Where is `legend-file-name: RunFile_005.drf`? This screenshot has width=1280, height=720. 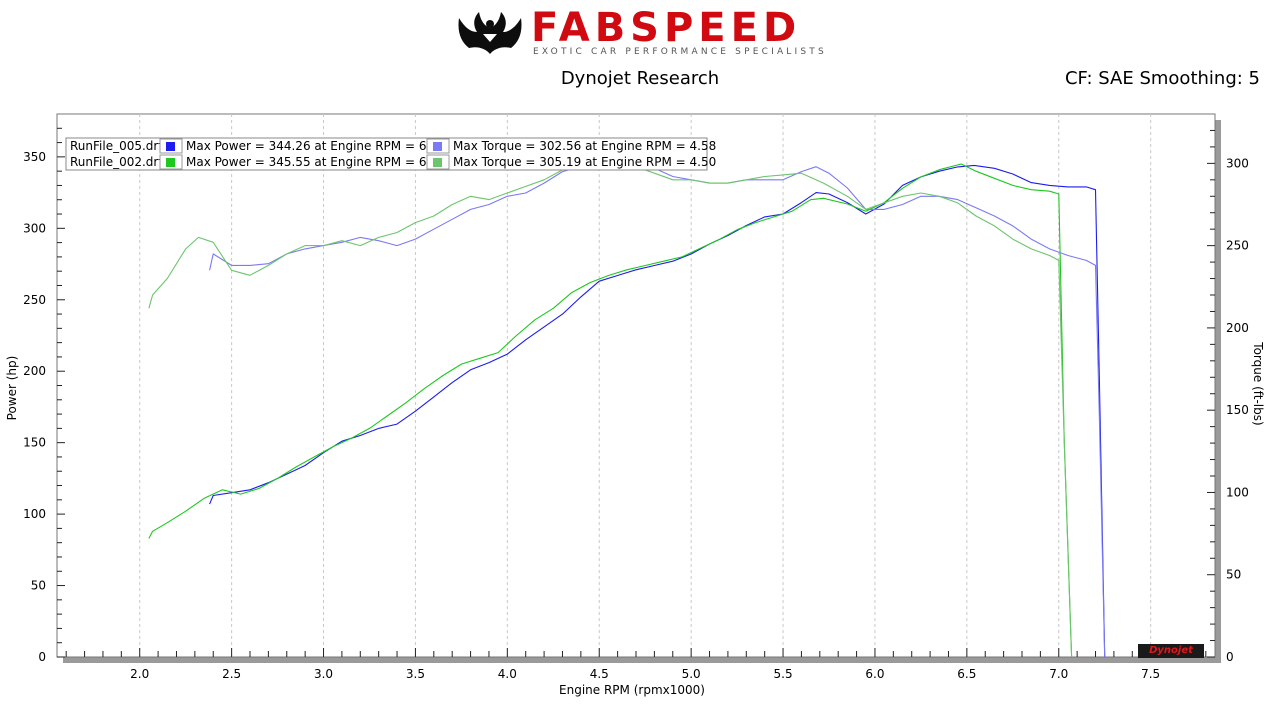 legend-file-name: RunFile_005.drf is located at coordinates (116, 146).